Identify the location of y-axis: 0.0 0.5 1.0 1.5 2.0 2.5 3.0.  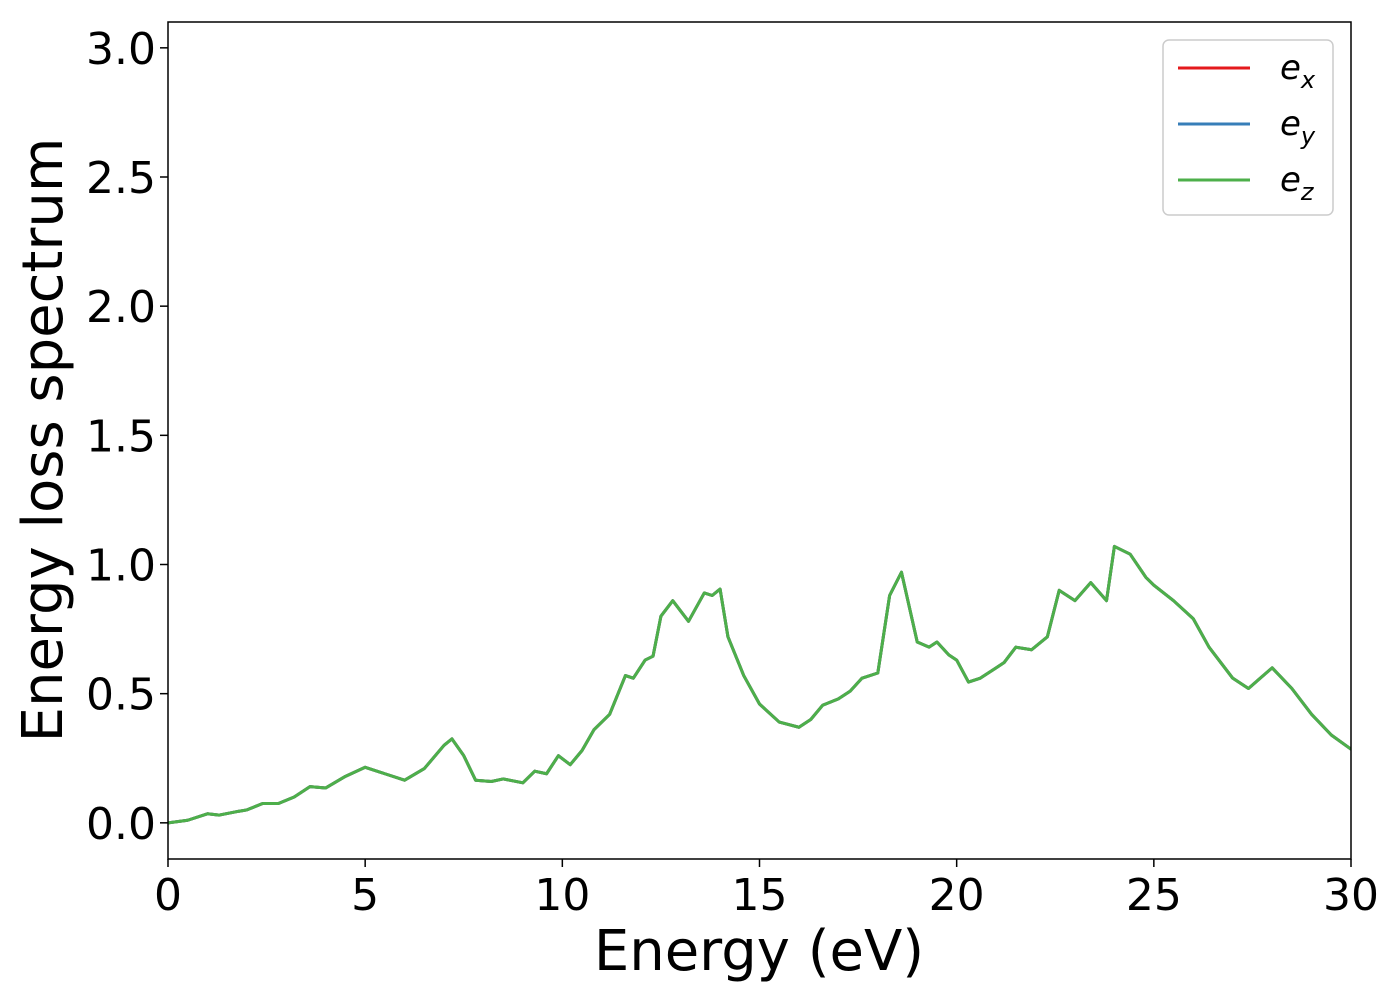
(127, 437).